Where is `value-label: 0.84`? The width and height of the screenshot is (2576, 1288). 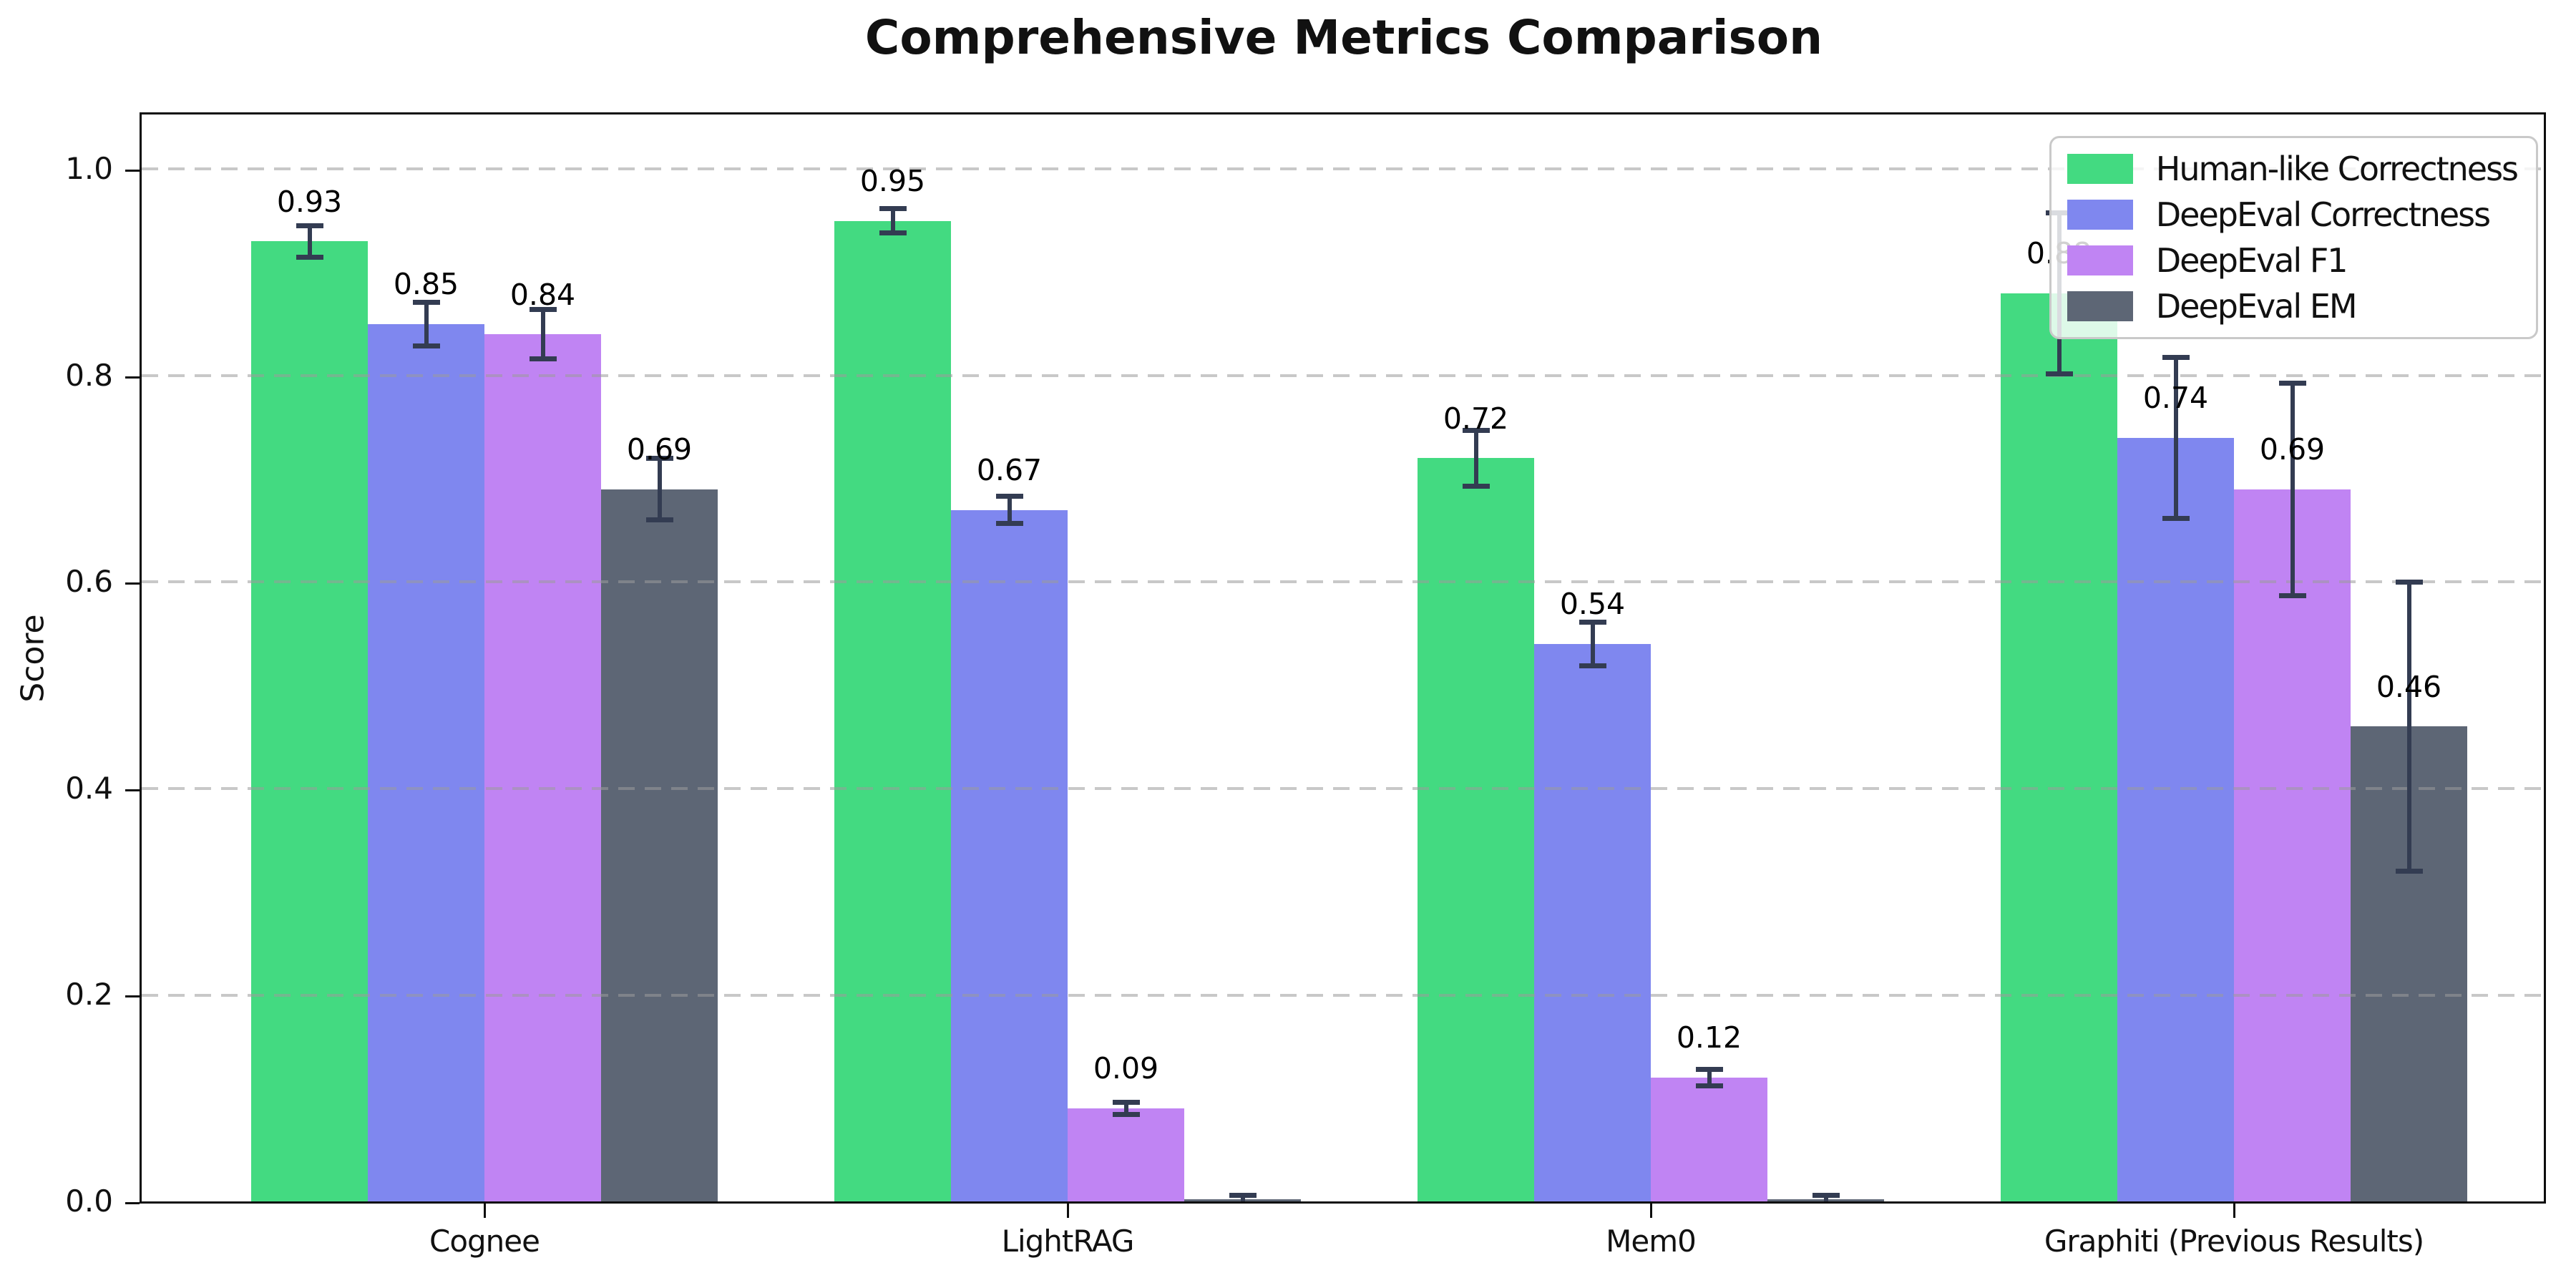
value-label: 0.84 is located at coordinates (542, 294).